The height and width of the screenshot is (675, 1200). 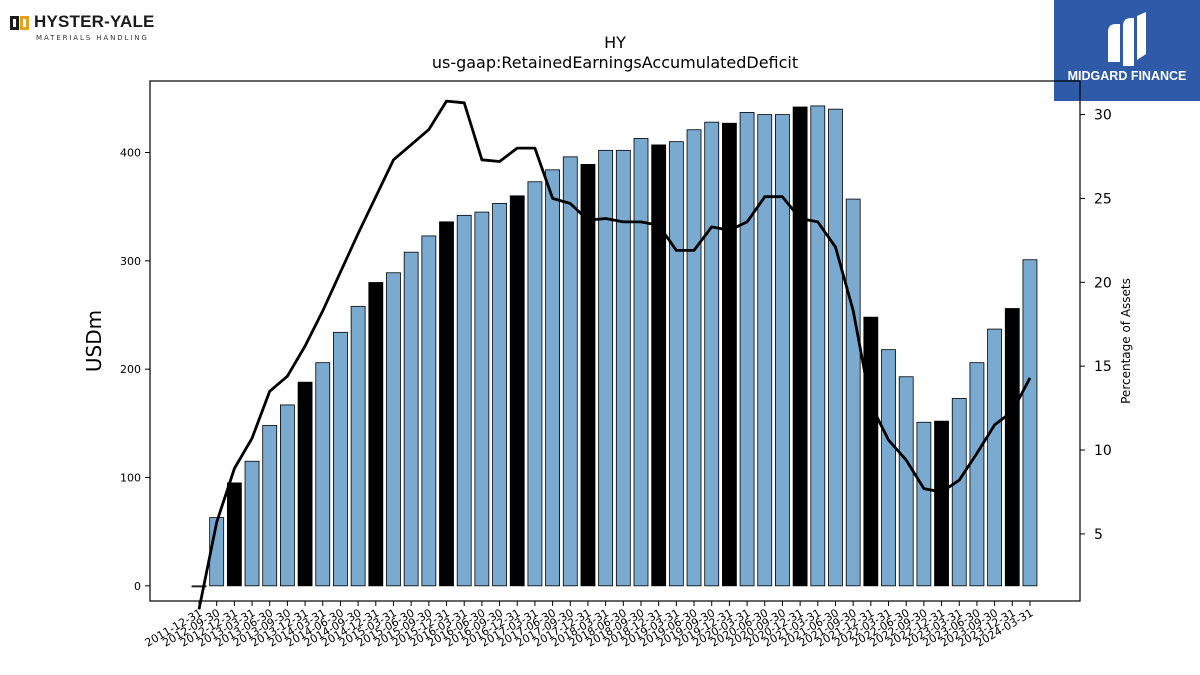 What do you see at coordinates (1103, 283) in the screenshot?
I see `y2-tick-label: 20` at bounding box center [1103, 283].